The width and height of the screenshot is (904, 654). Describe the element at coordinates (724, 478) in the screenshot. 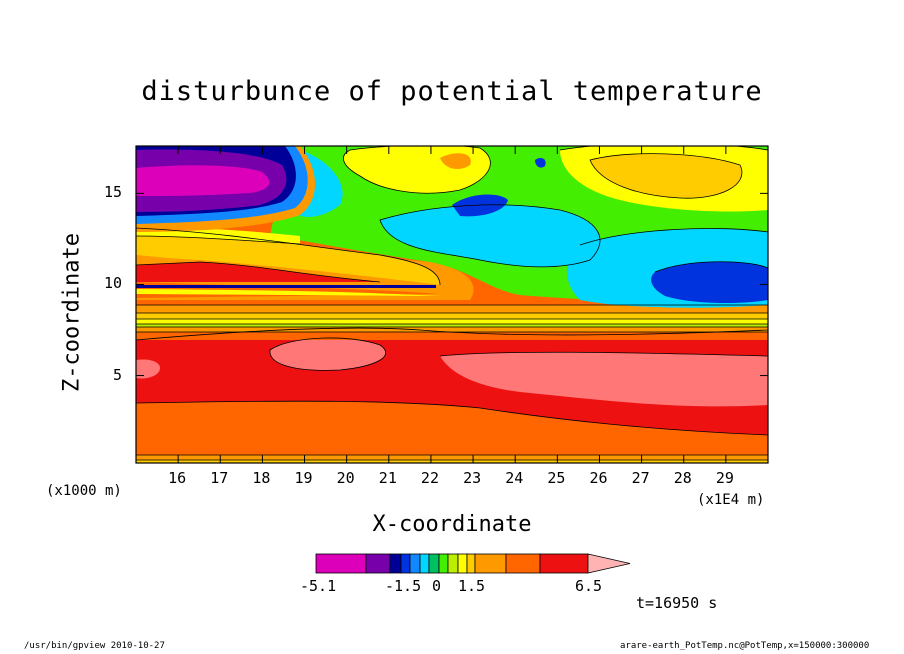

I see `x-tick-label: 29` at that location.